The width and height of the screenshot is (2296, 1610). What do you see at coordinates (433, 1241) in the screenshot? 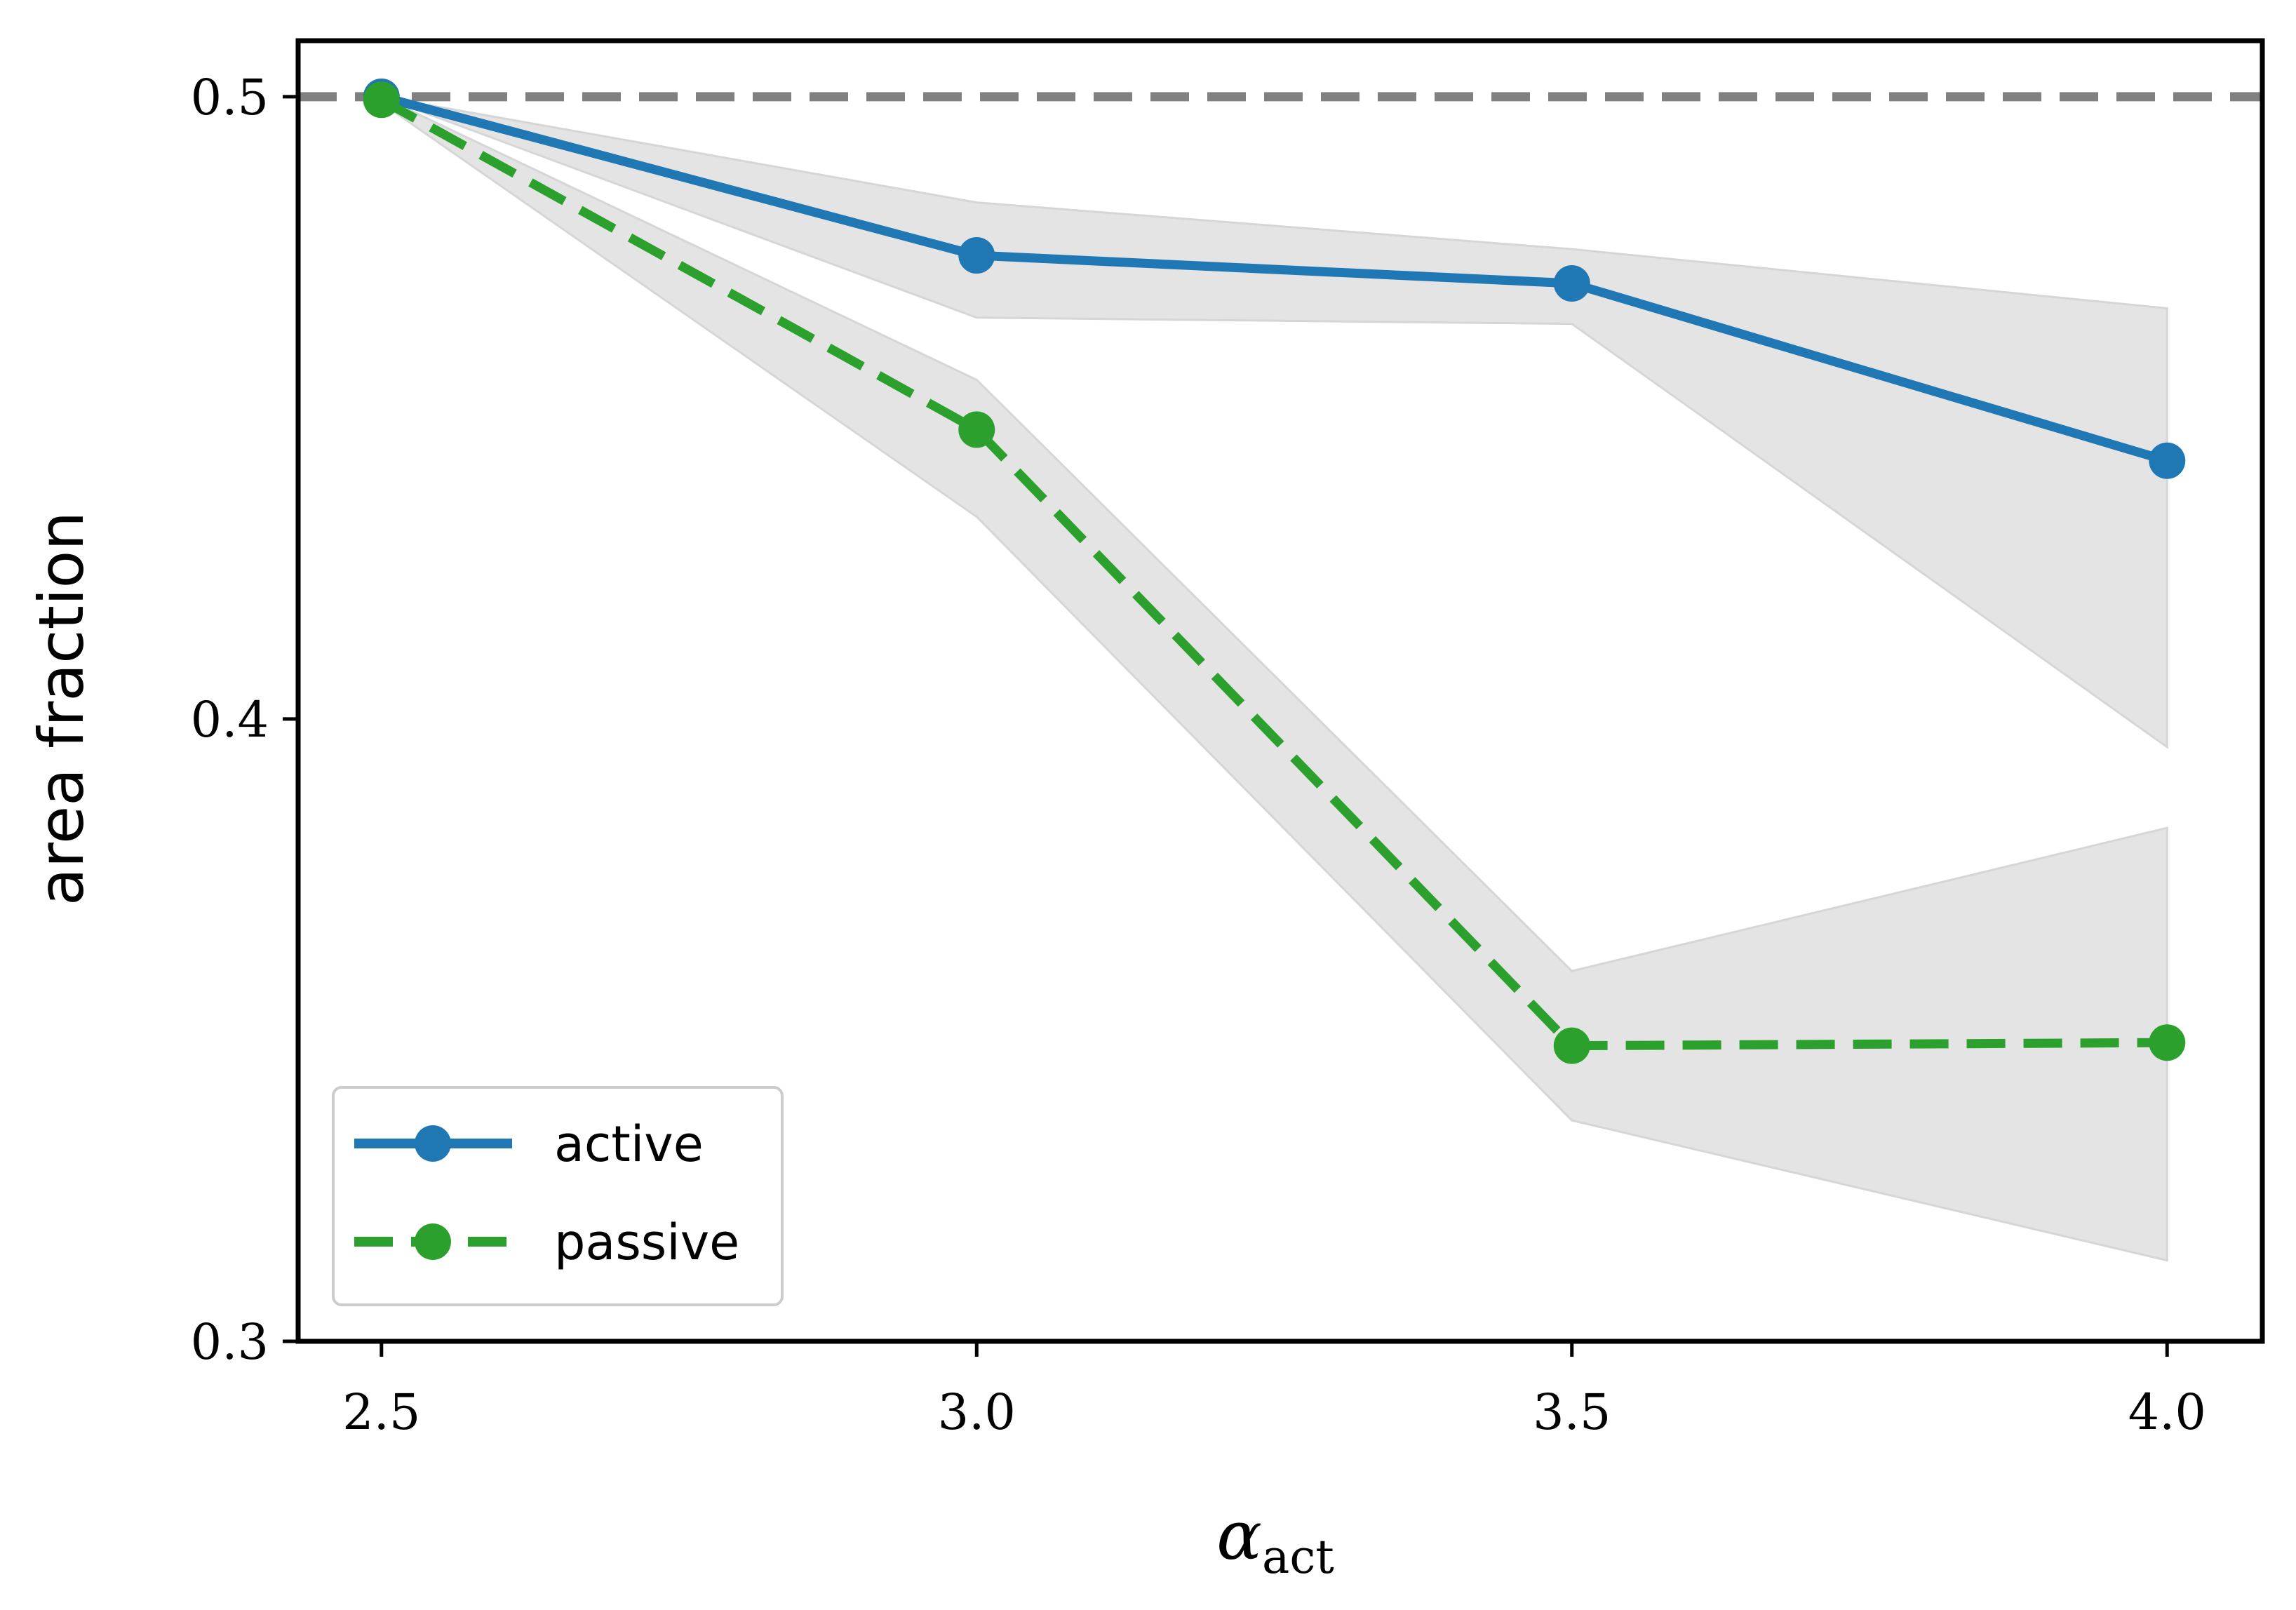
I see `legend-passive-marker` at bounding box center [433, 1241].